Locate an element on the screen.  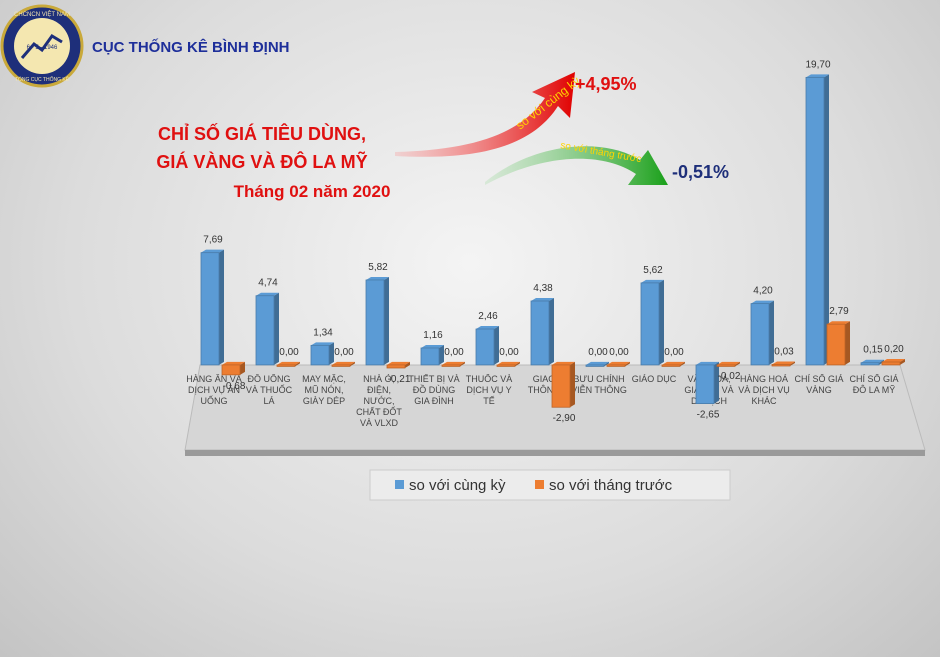
x-tick-label: CHỈ SỐ GIÁ VÀNG is located at coordinates (819, 384).